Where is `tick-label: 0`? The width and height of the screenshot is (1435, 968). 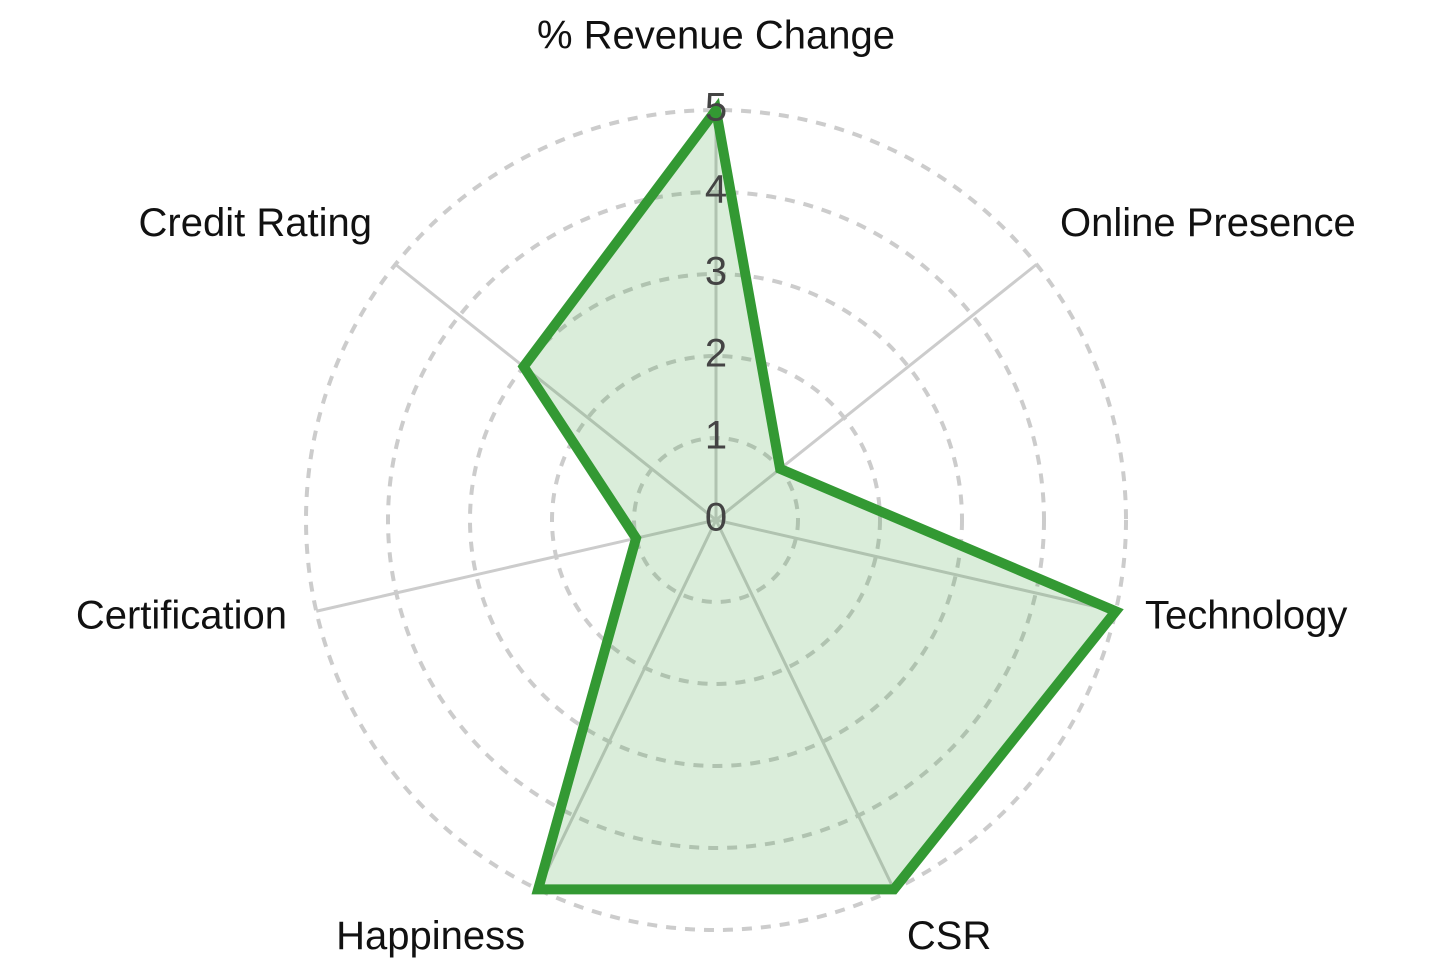
tick-label: 0 is located at coordinates (716, 518).